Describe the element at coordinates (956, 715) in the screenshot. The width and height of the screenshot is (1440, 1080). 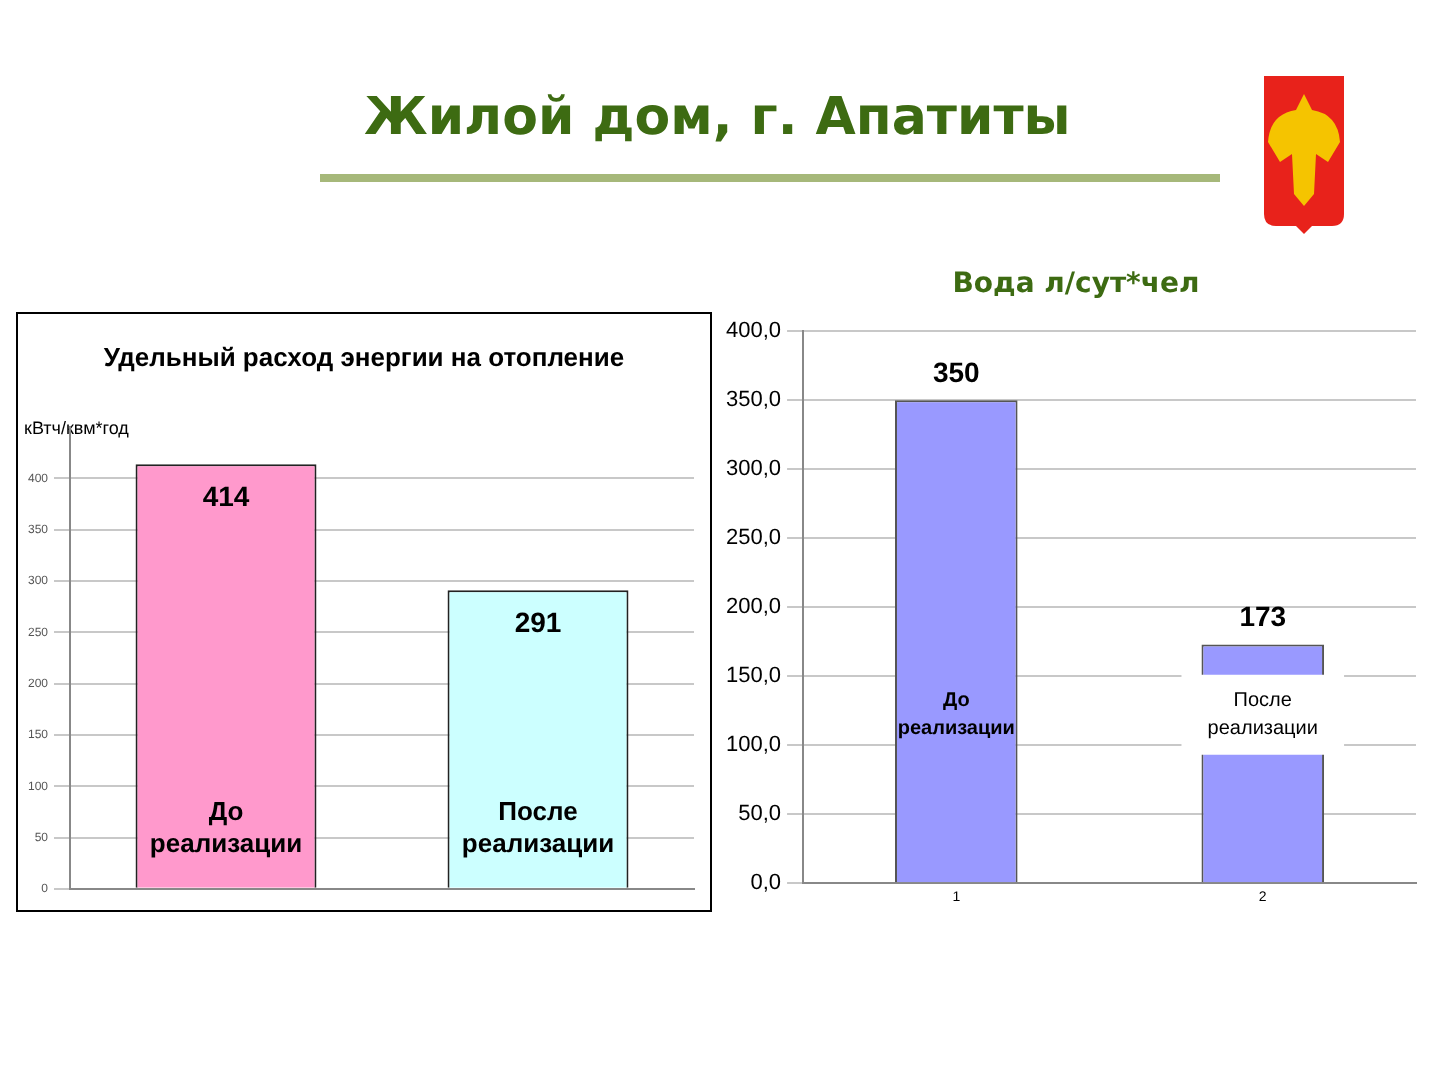
I see `annotation: До реализации` at that location.